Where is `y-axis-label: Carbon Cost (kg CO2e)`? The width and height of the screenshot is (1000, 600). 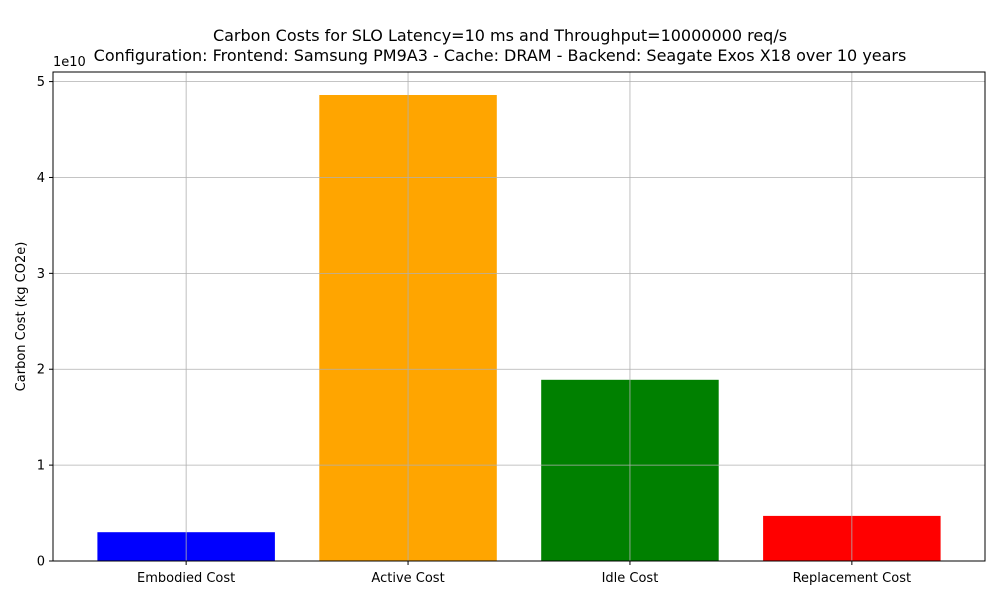
y-axis-label: Carbon Cost (kg CO2e) is located at coordinates (21, 317).